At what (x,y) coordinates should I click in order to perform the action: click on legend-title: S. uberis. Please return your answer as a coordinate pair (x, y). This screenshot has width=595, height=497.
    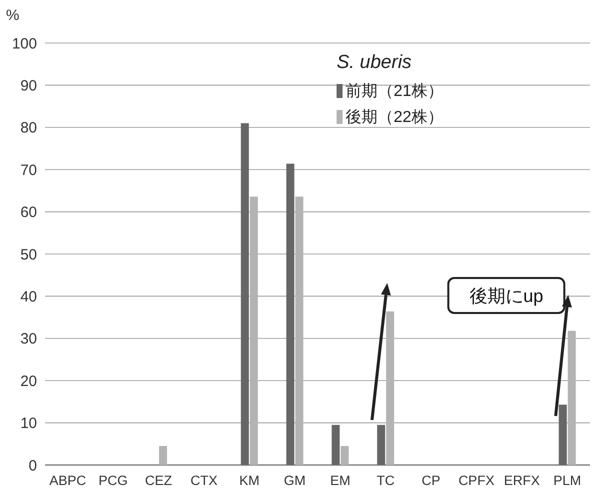
    Looking at the image, I should click on (374, 62).